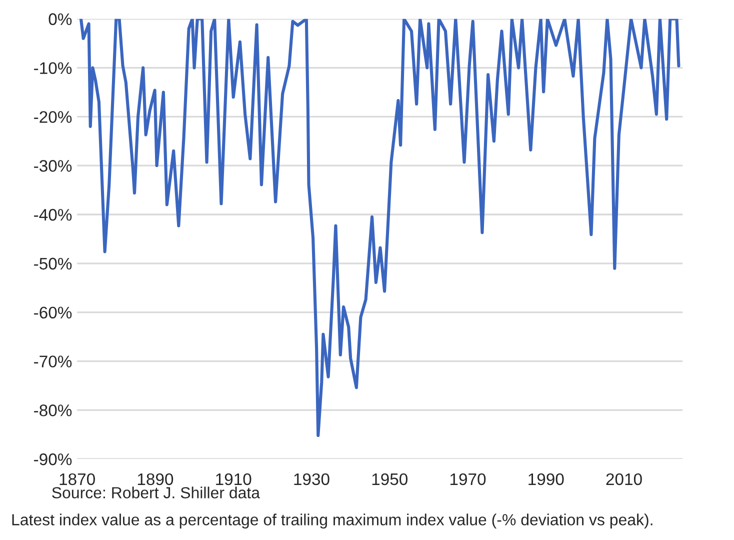  What do you see at coordinates (332, 521) in the screenshot?
I see `text: Latest index value as a percentage of trailing maximum index value (-% deviation vs peak).` at bounding box center [332, 521].